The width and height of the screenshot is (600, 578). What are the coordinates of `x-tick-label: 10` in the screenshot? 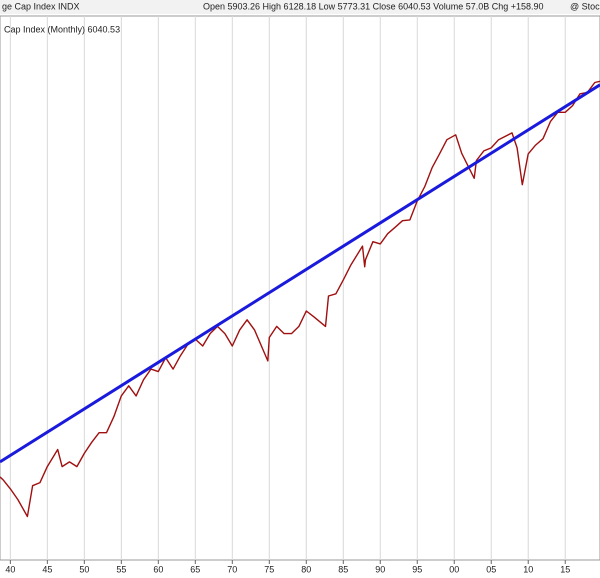 It's located at (528, 569).